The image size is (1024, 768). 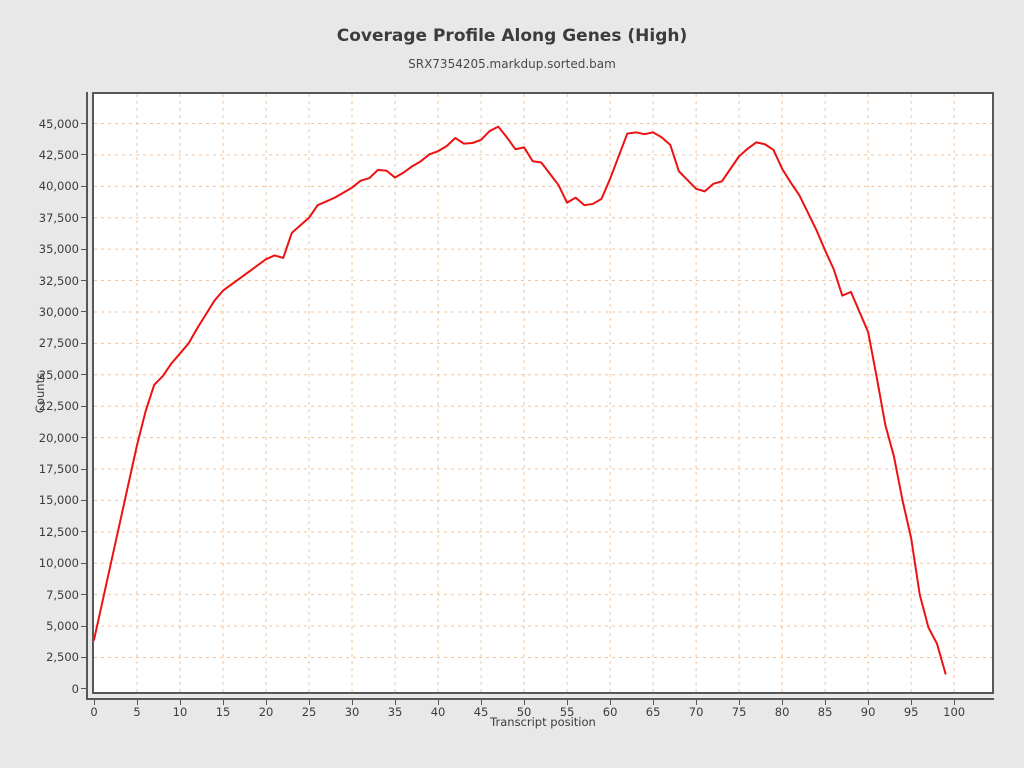 What do you see at coordinates (137, 712) in the screenshot?
I see `x-tick-label: 5` at bounding box center [137, 712].